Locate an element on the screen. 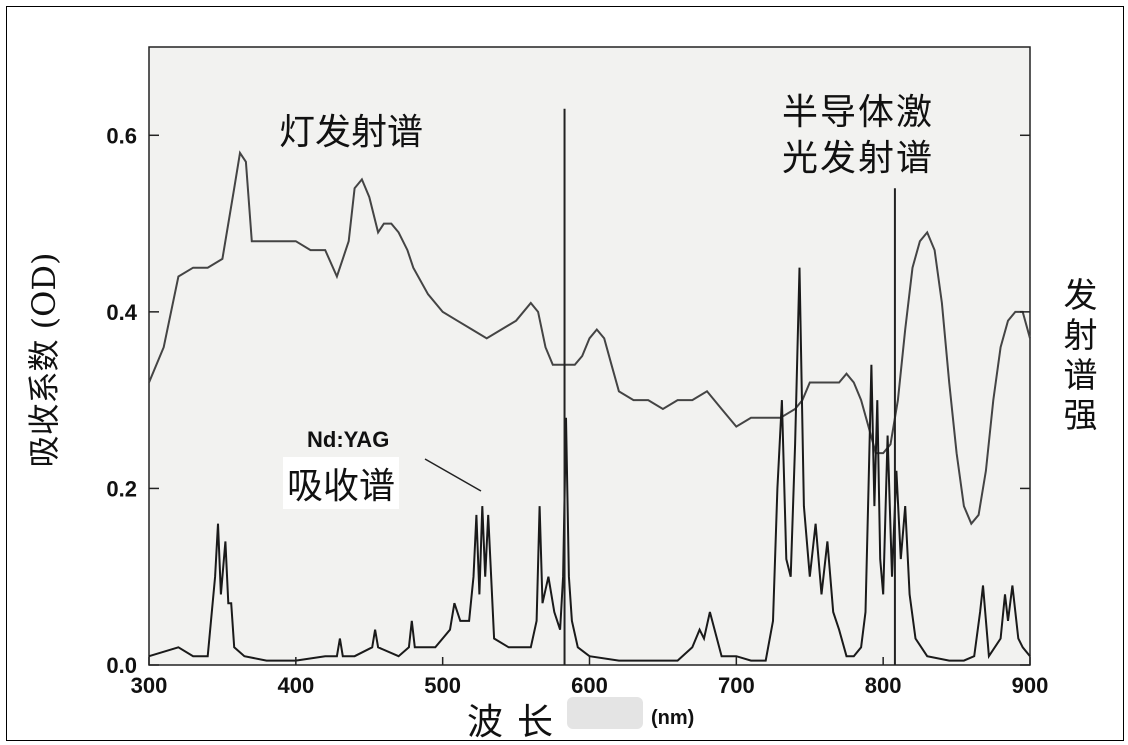 The image size is (1128, 745). lamp-emission-label: 灯发射谱 is located at coordinates (351, 132).